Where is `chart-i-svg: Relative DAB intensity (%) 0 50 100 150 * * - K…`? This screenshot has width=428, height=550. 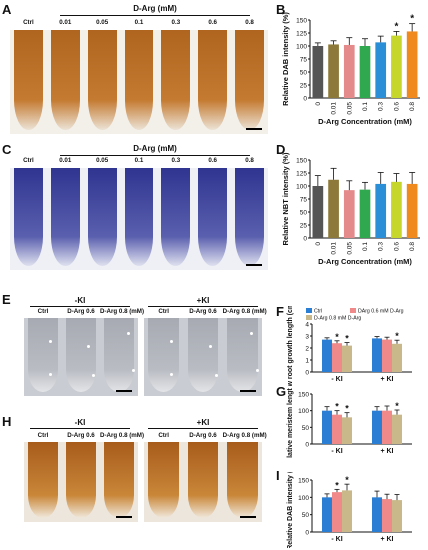
chart-i-svg: Relative DAB intensity (%) 0 50 100 150 * * - K… is located at coordinates (349, 510).